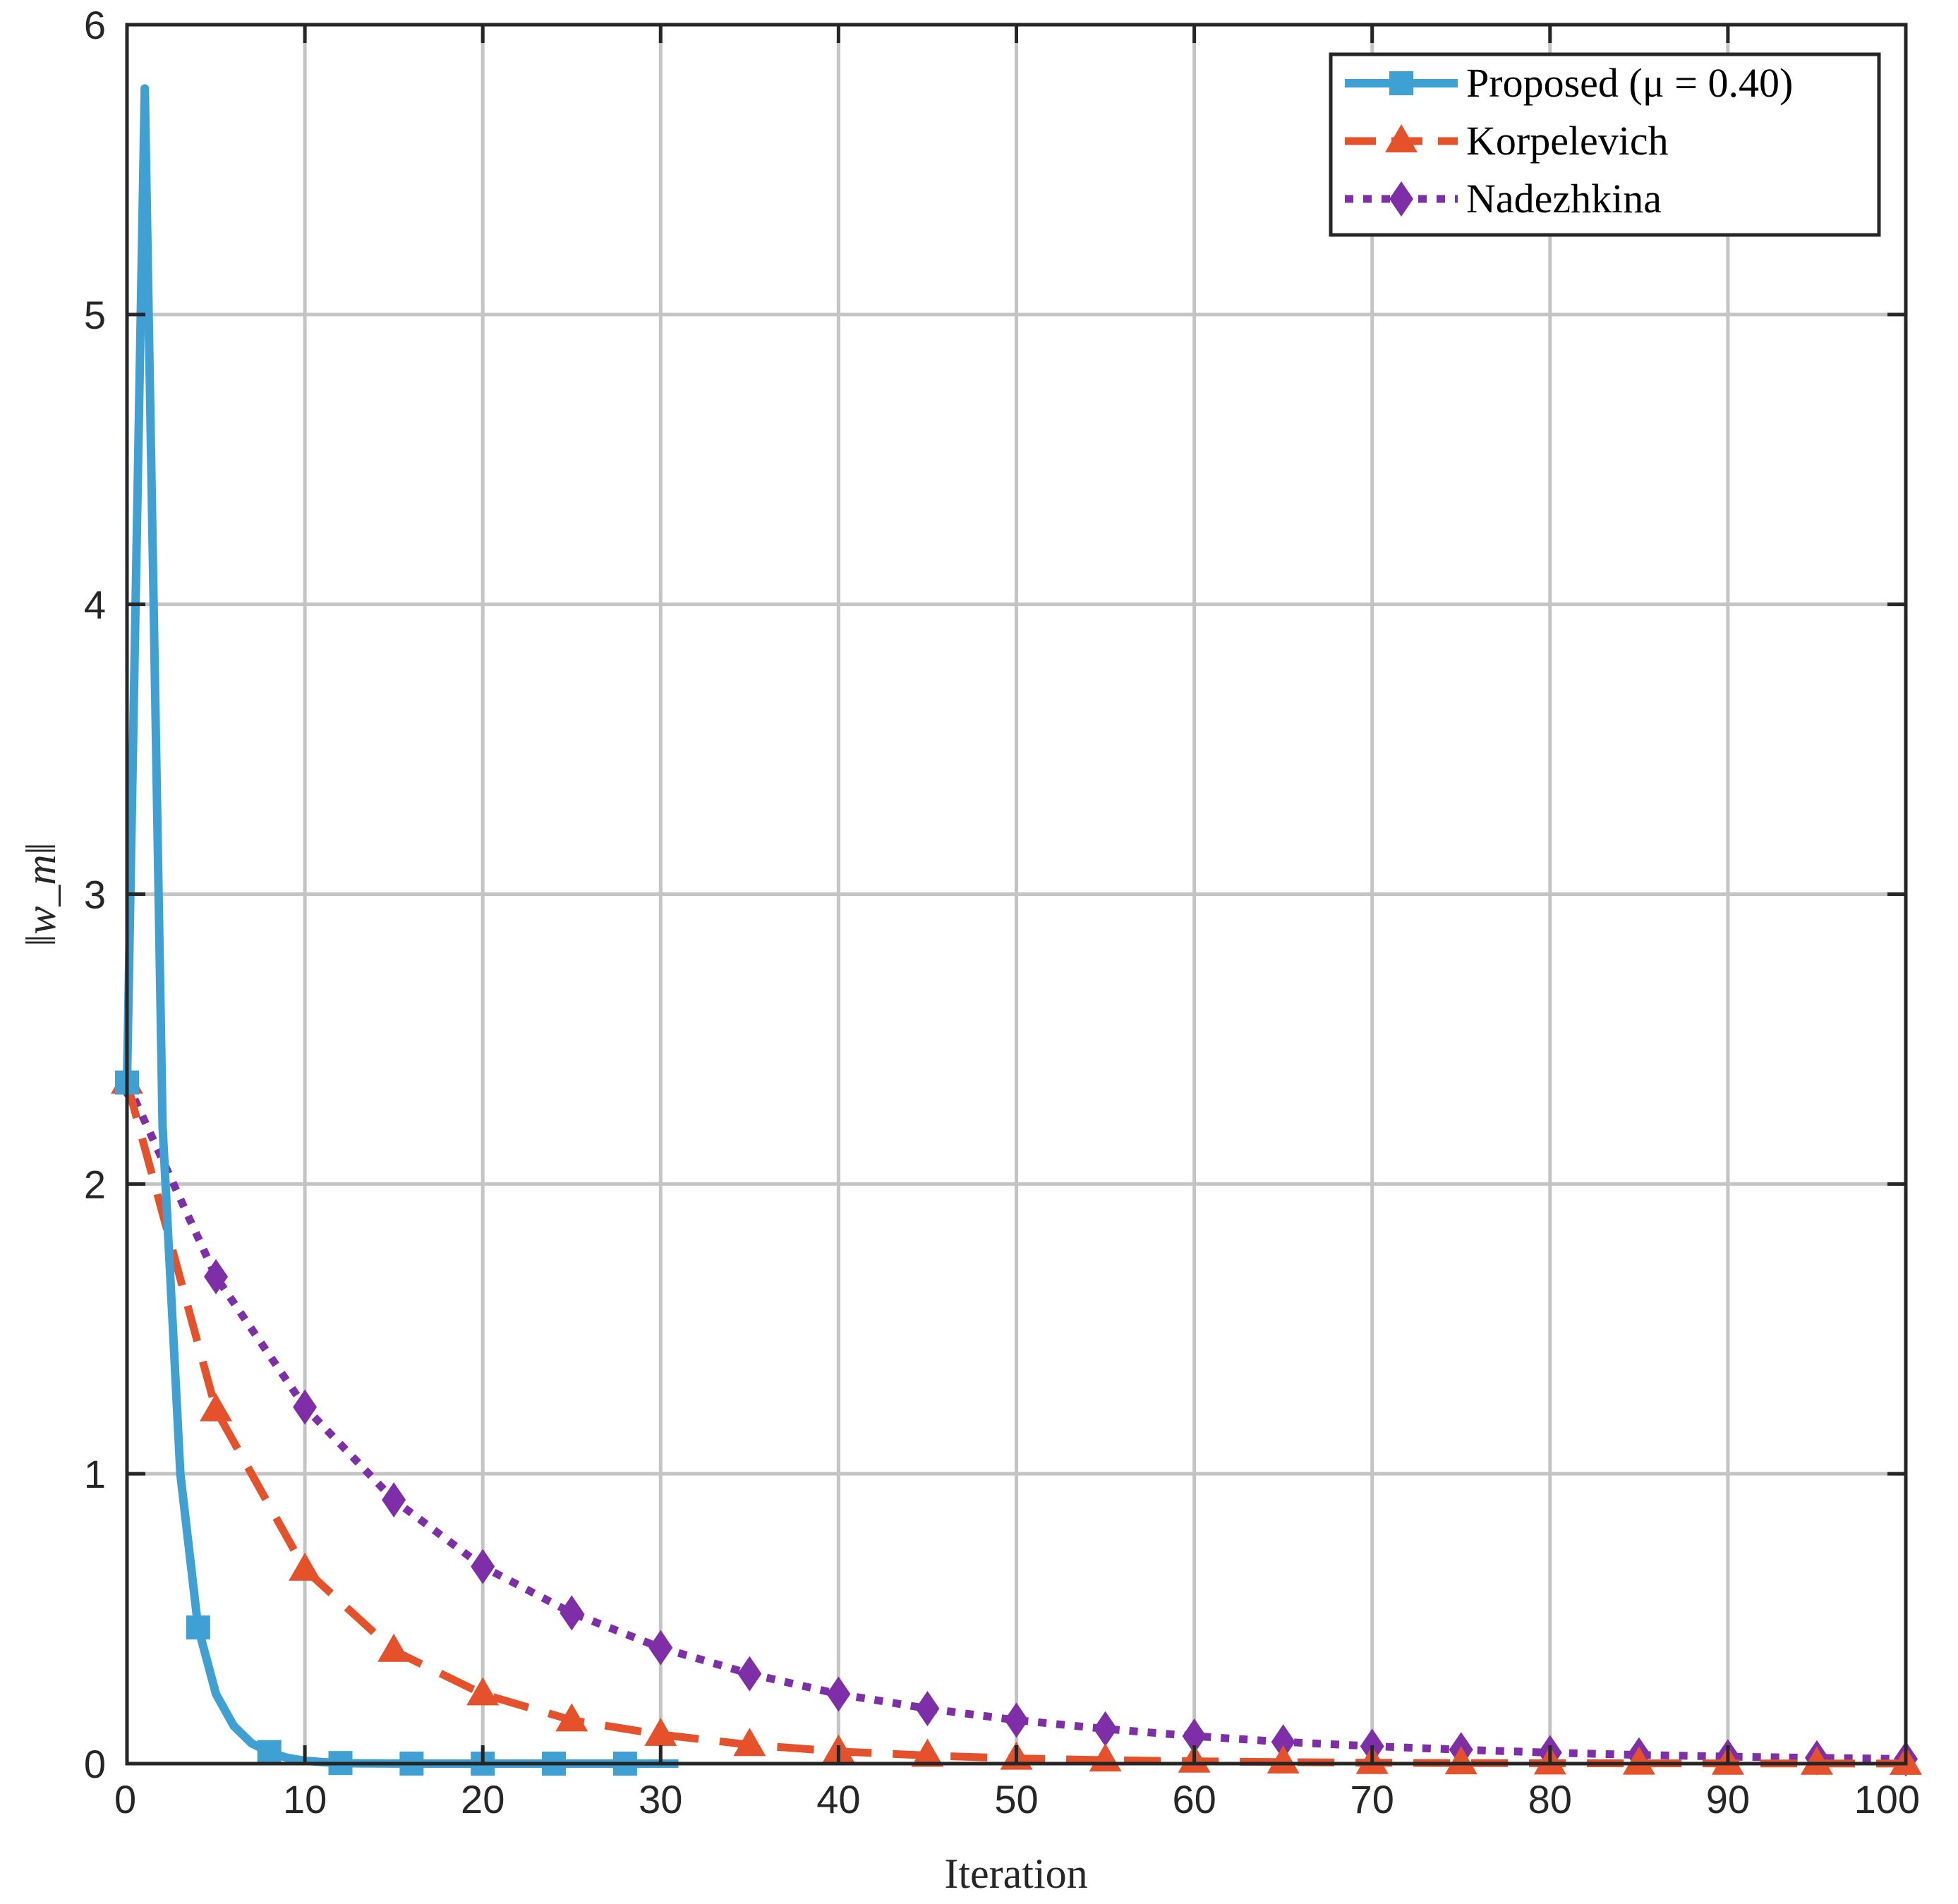 This screenshot has width=1958, height=1904. Describe the element at coordinates (1564, 199) in the screenshot. I see `legend-label: Nadezhkina` at that location.